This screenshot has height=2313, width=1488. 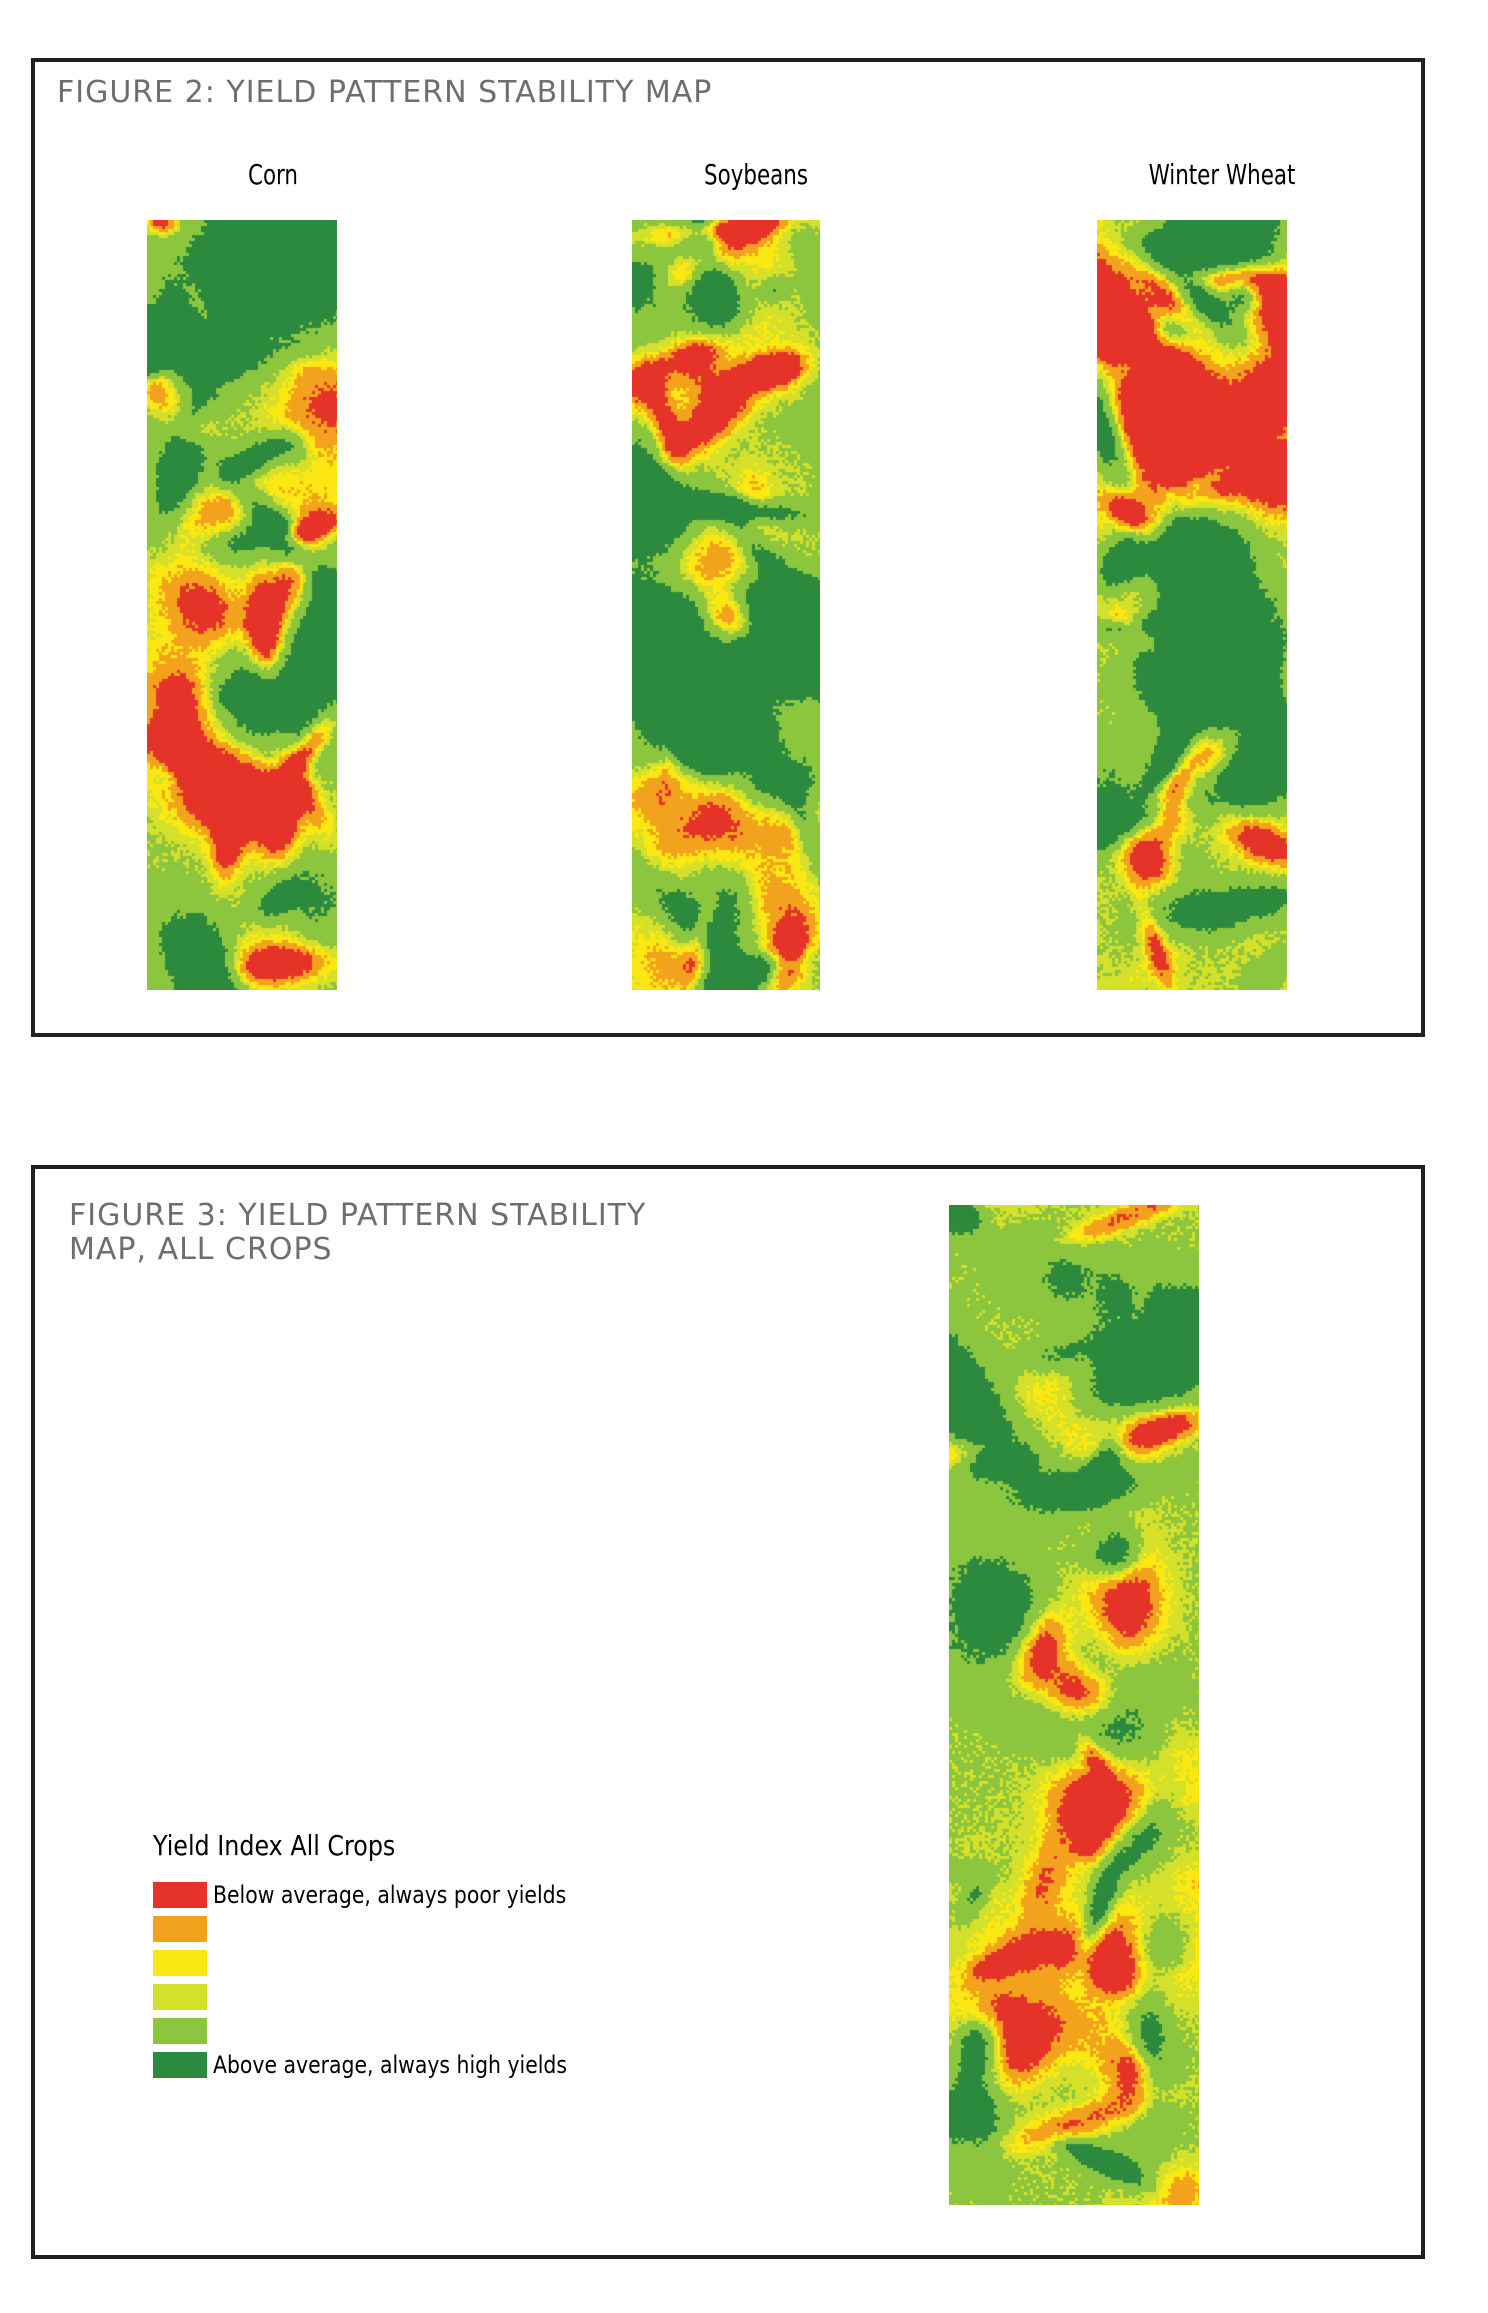 What do you see at coordinates (1222, 174) in the screenshot?
I see `panel-label-winter-wheat: Winter Wheat` at bounding box center [1222, 174].